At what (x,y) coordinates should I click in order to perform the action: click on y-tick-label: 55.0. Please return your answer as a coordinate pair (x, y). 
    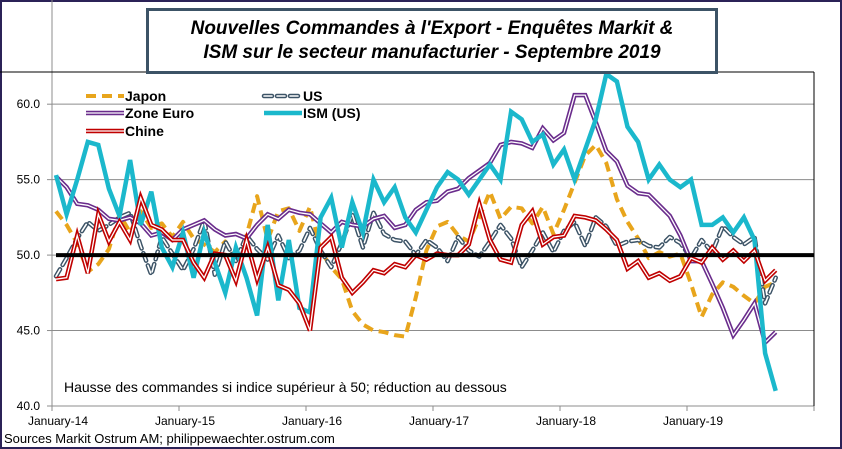
    Looking at the image, I should click on (29, 180).